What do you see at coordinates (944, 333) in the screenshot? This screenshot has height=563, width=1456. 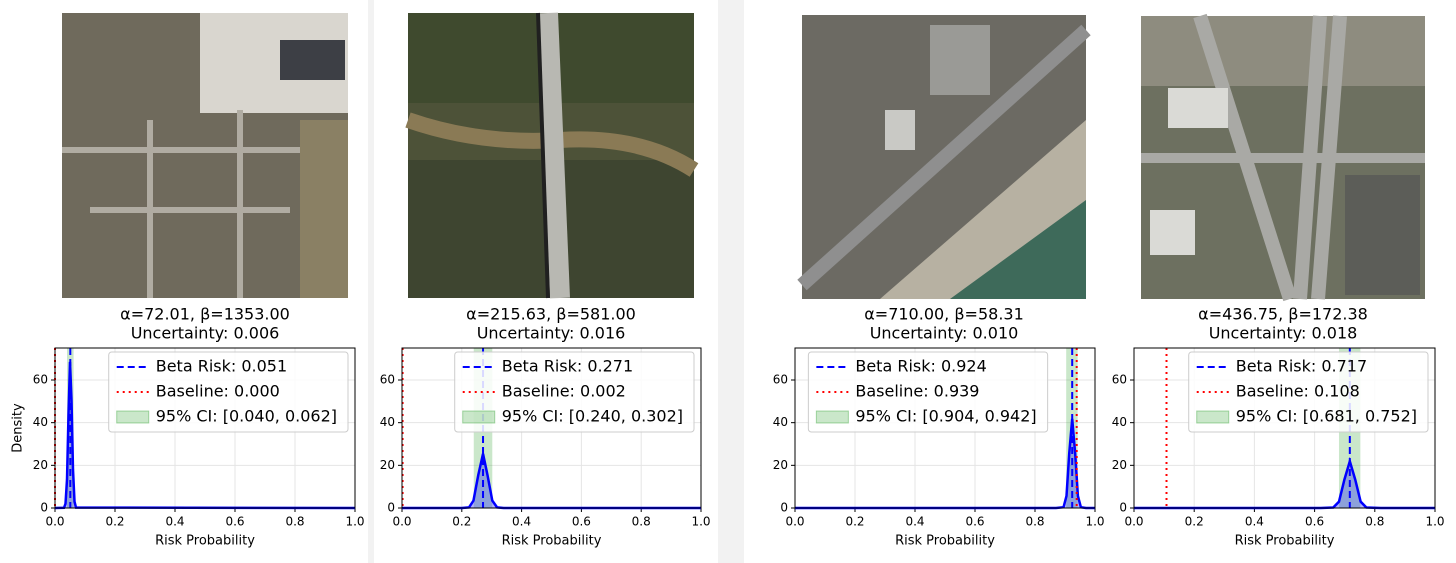 I see `panel-subtitle: Uncertainty: 0.010` at bounding box center [944, 333].